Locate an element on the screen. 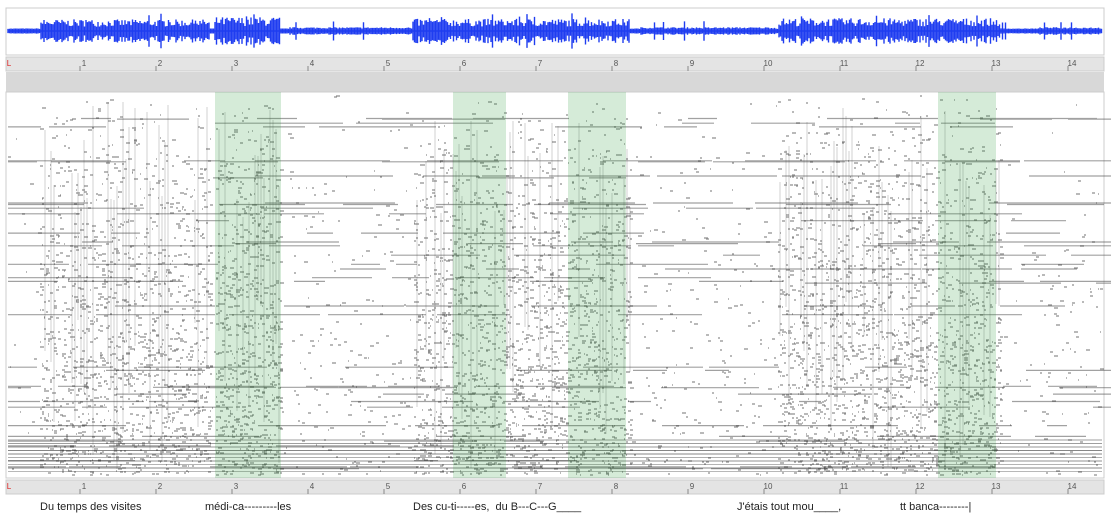 The image size is (1111, 517). bottom-ruler is located at coordinates (555, 487).